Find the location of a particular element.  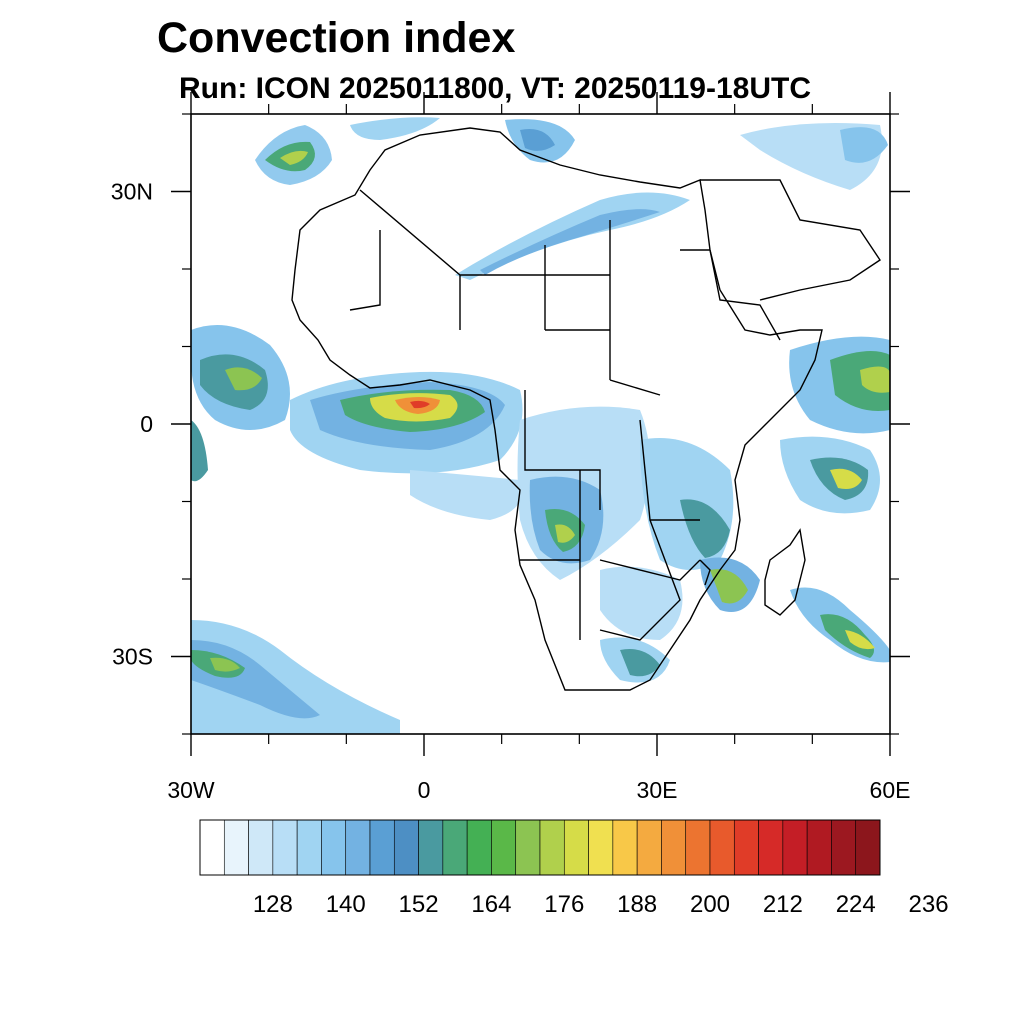

colorbar-label: 212 is located at coordinates (783, 904).